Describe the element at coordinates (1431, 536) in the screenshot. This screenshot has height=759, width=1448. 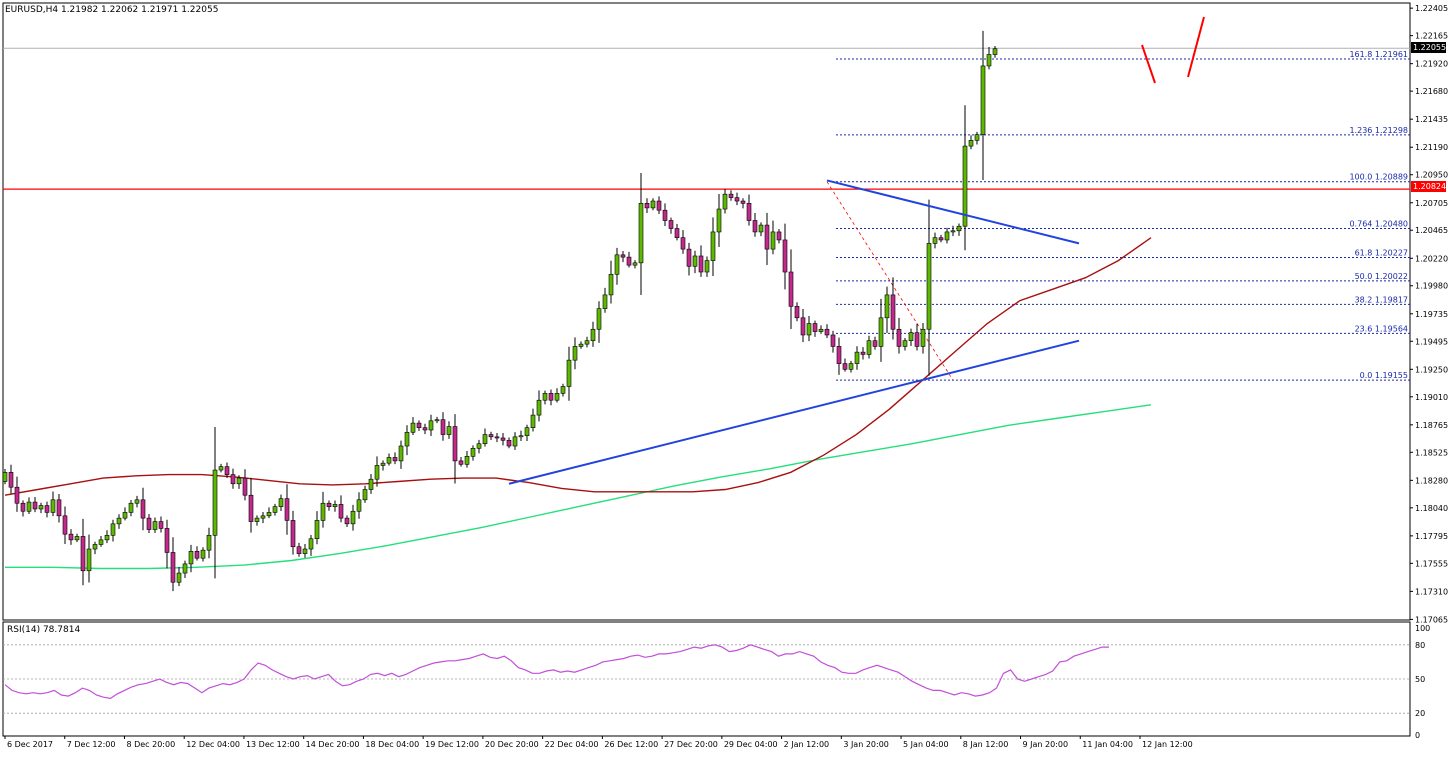
I see `y-tick-label: 1.17795` at that location.